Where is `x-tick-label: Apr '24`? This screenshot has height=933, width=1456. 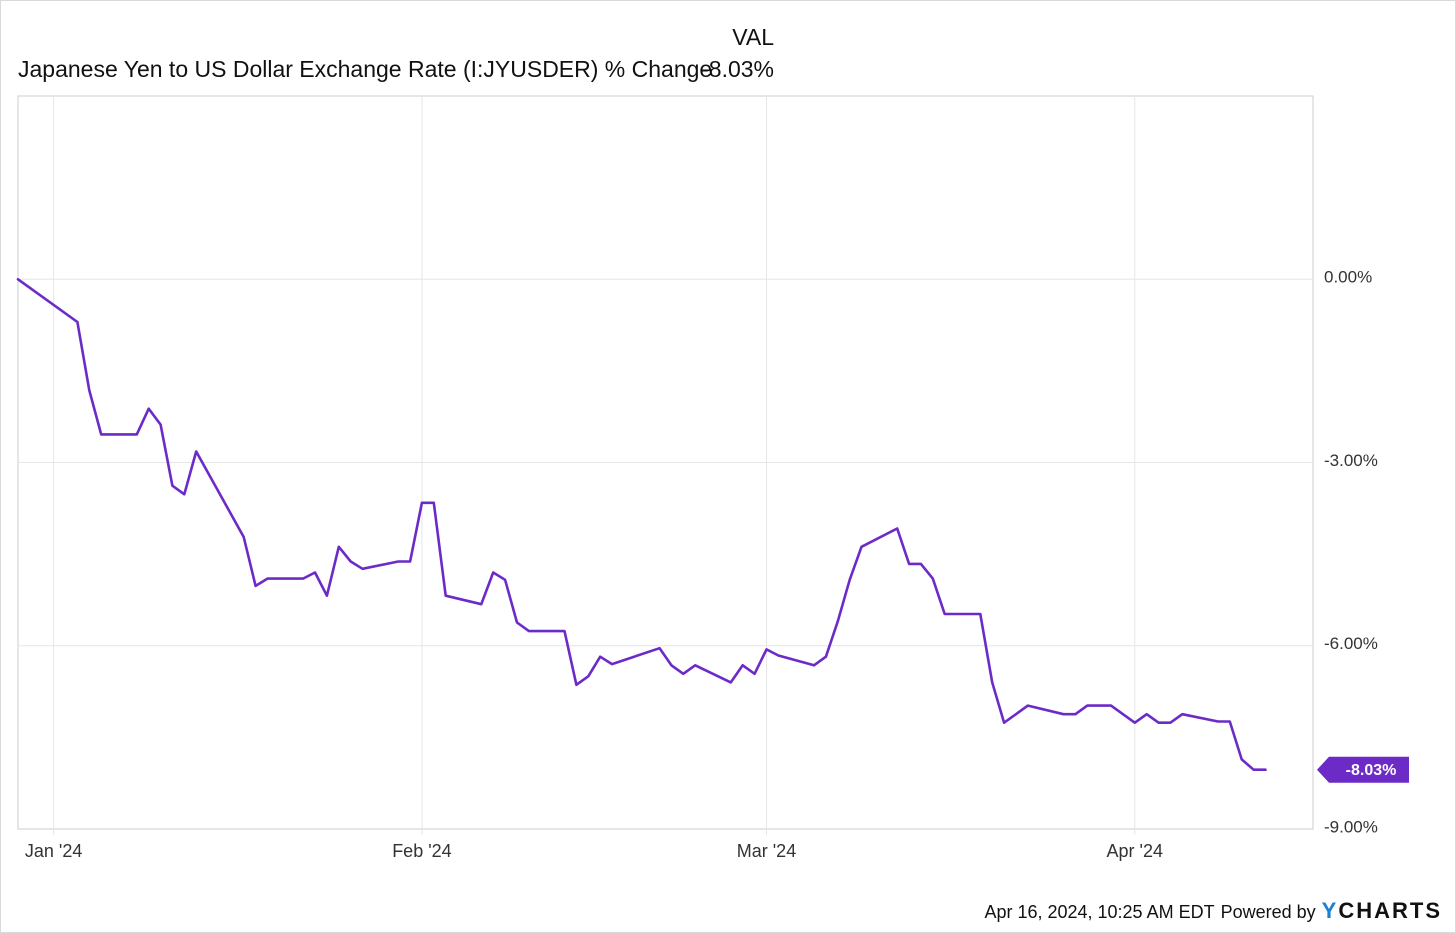
x-tick-label: Apr '24 is located at coordinates (1135, 851).